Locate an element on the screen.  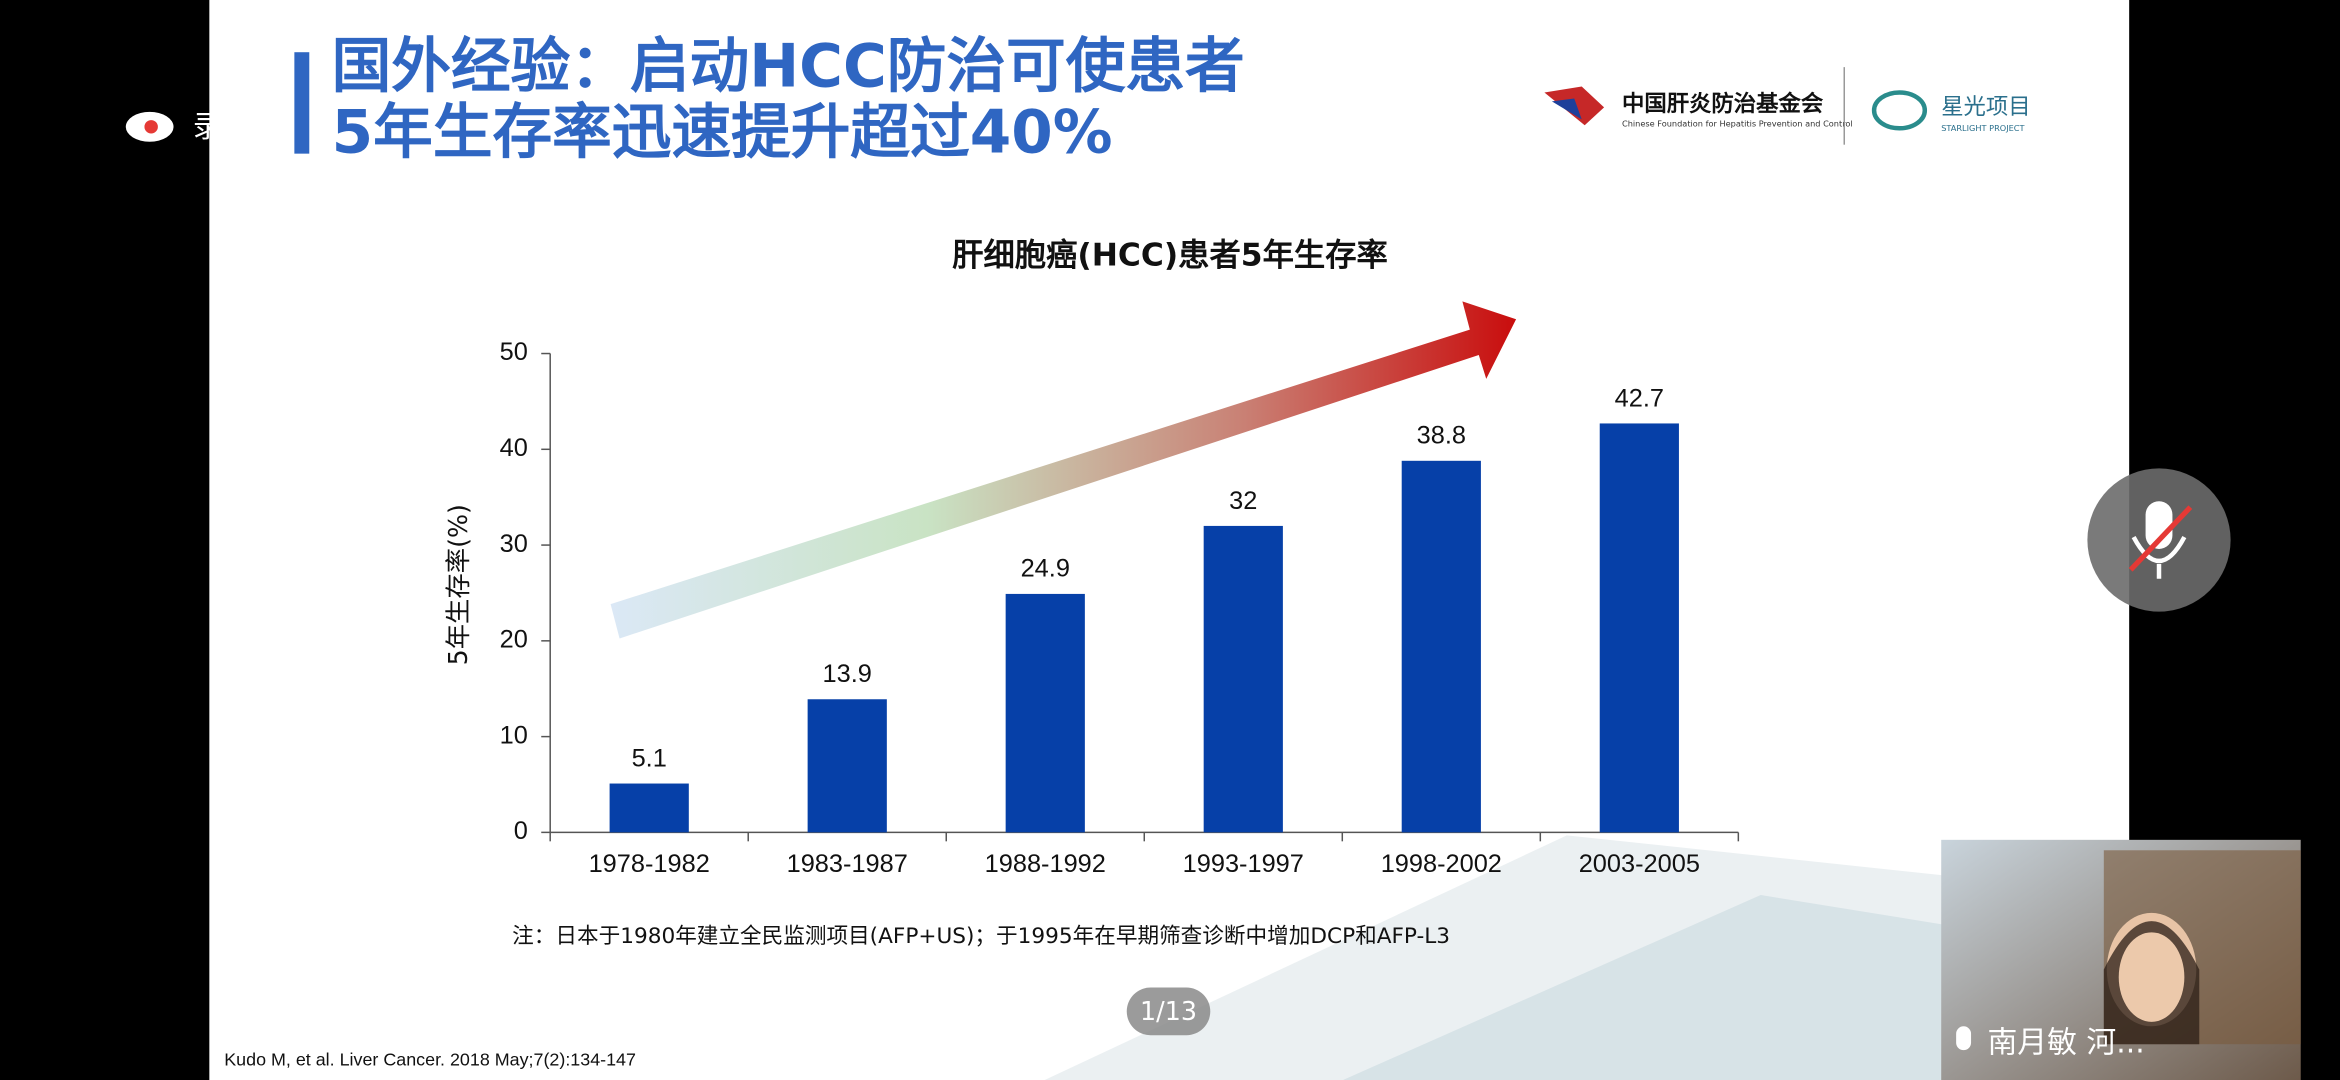
y-tick-label: 10 is located at coordinates (514, 735).